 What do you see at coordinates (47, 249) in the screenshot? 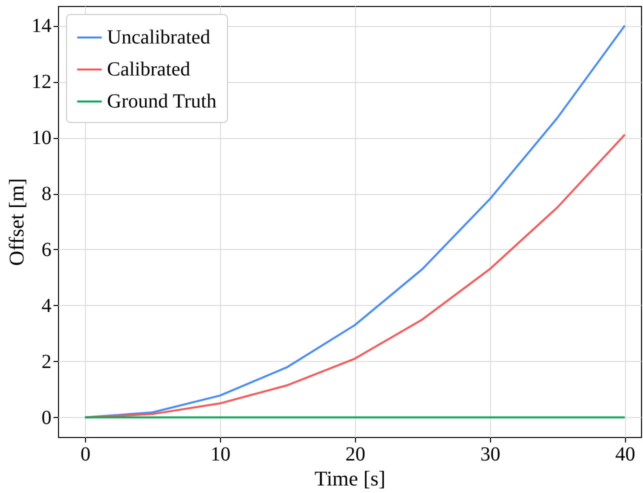
I see `y-tick-label: 6` at bounding box center [47, 249].